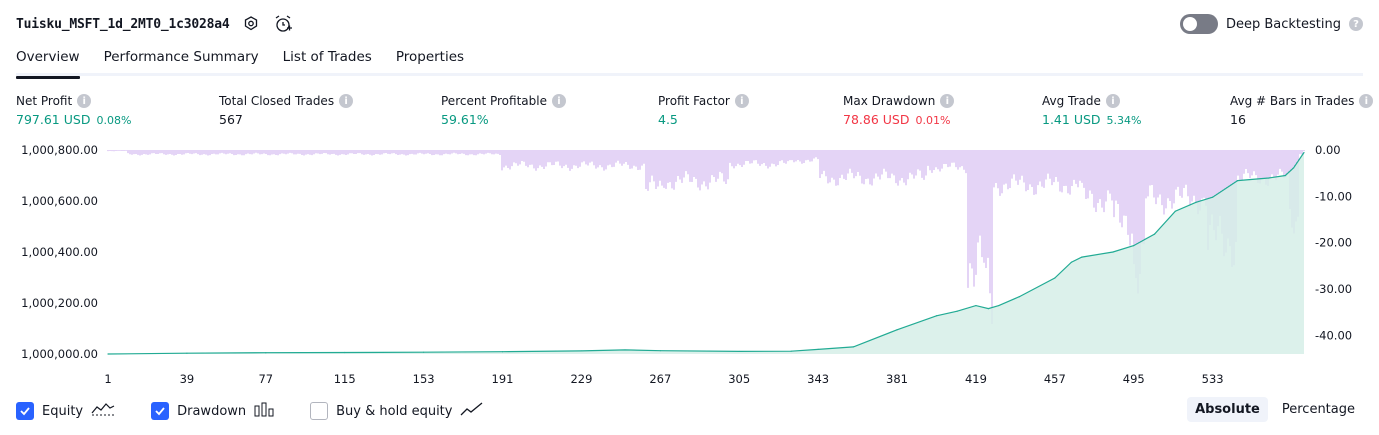 This screenshot has width=1379, height=435. What do you see at coordinates (976, 379) in the screenshot?
I see `x-tick-label: 419` at bounding box center [976, 379].